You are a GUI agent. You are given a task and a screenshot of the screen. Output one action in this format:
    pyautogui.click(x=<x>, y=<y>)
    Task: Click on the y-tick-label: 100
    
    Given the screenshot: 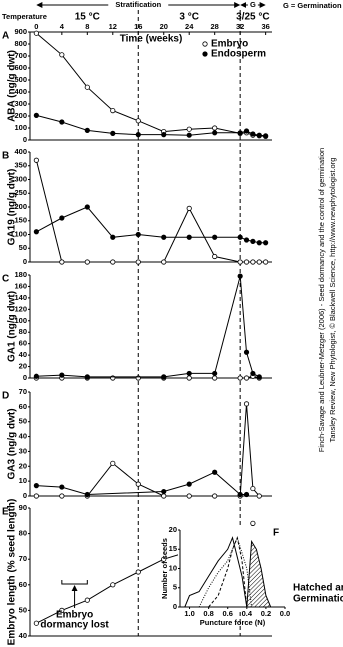 What is the action you would take?
    pyautogui.click(x=20, y=233)
    